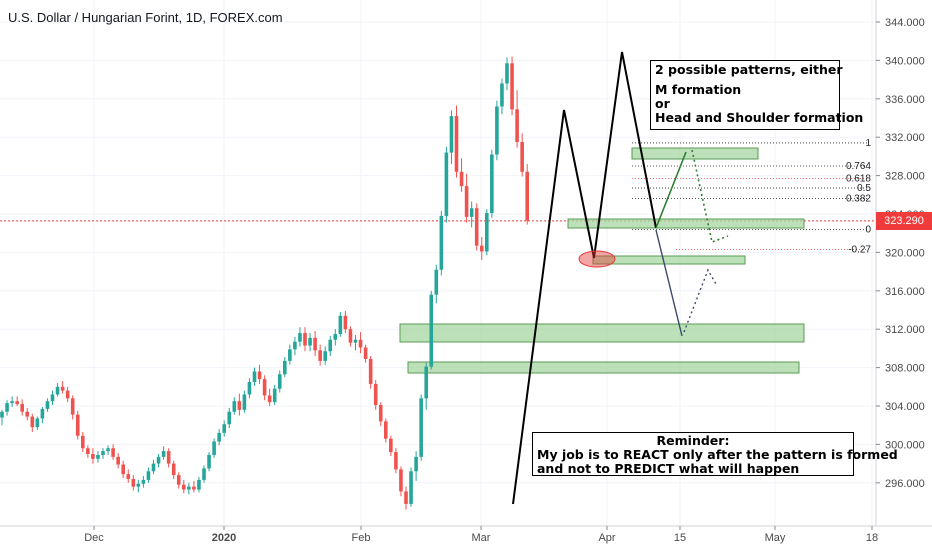 The image size is (932, 550). I want to click on low-highlight-ellipse, so click(597, 259).